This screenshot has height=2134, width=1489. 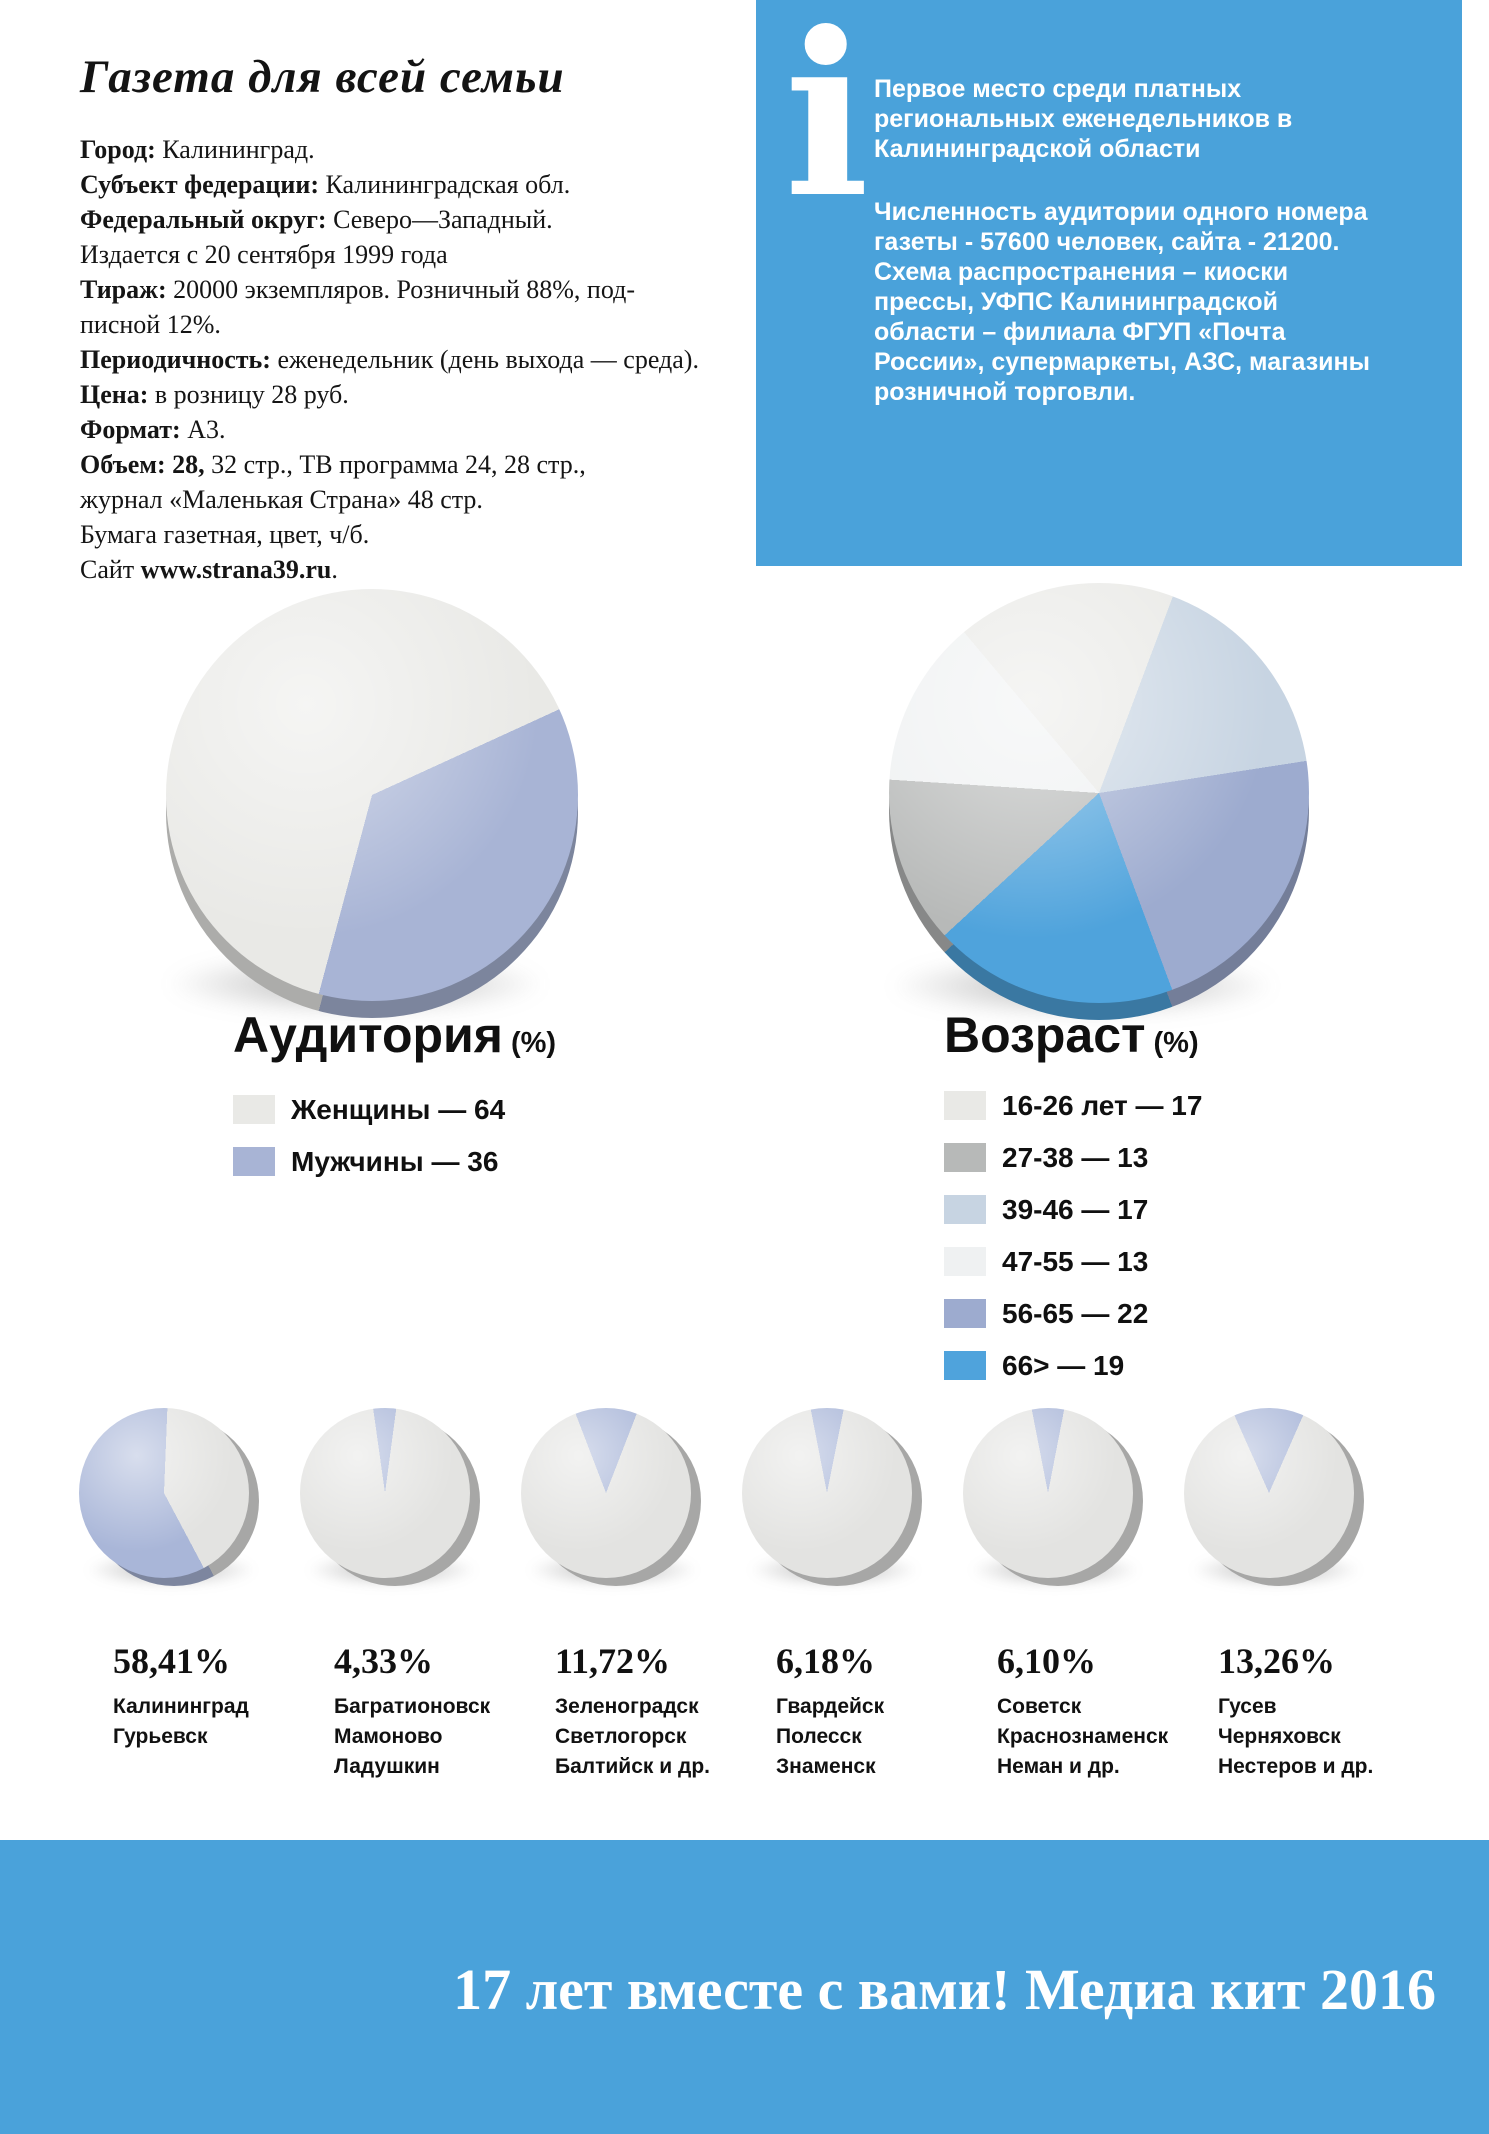 I want to click on legend-item: Женщины — 64, so click(x=369, y=1109).